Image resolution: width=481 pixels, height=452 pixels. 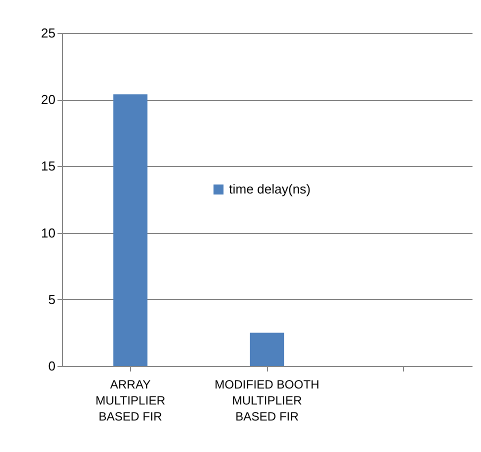 I want to click on y-tick-label: 15, so click(x=48, y=166).